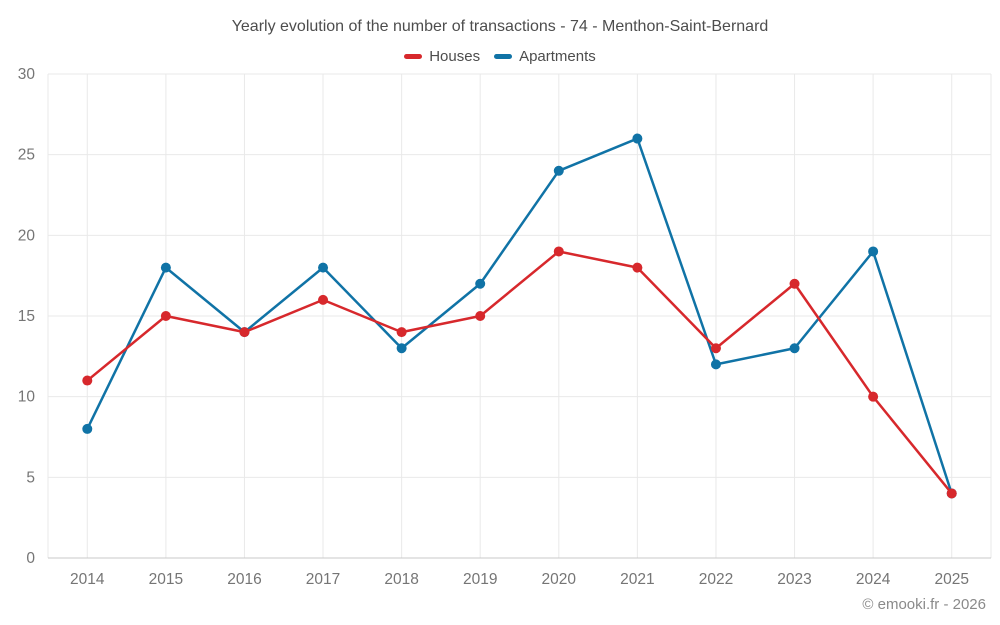 The width and height of the screenshot is (1000, 625). What do you see at coordinates (27, 74) in the screenshot?
I see `y-tick-label: 30` at bounding box center [27, 74].